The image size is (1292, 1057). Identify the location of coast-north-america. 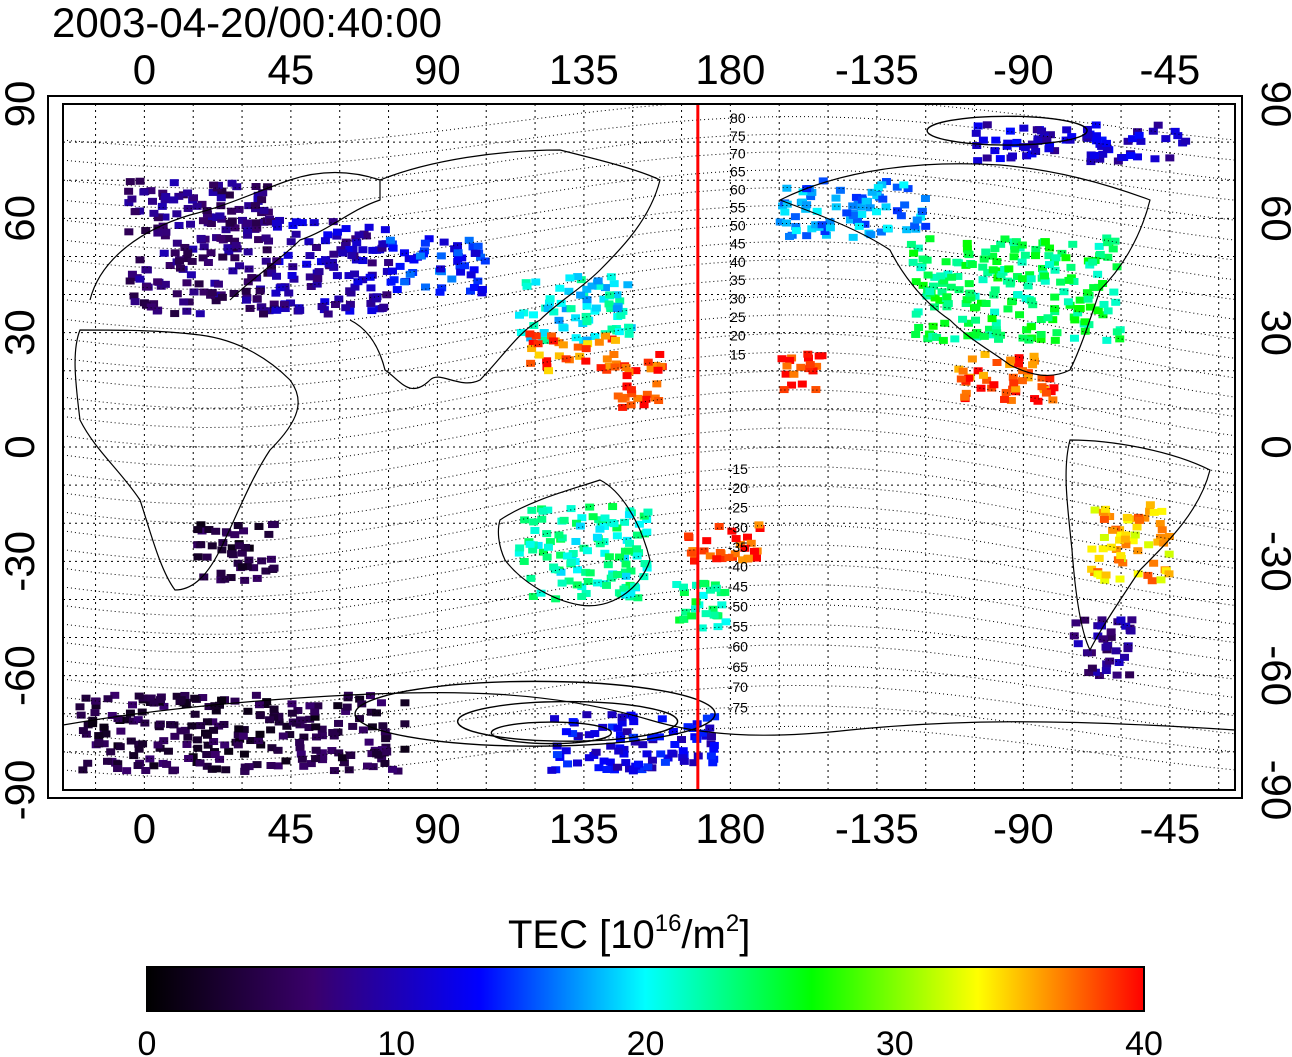
(964, 269).